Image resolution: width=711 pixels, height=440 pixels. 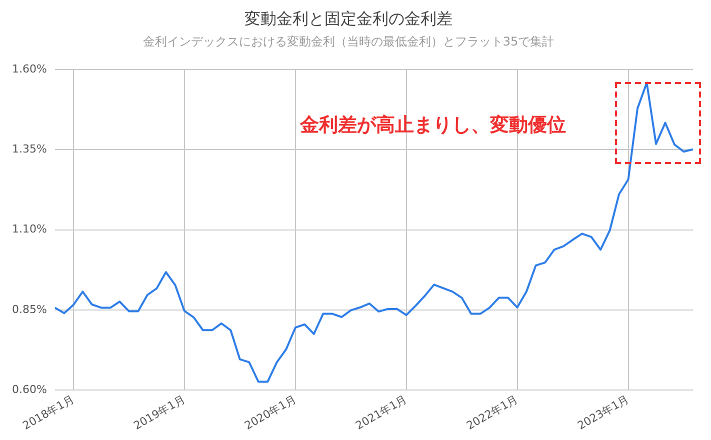 I want to click on y-tick-label: 1.10%, so click(x=29, y=229).